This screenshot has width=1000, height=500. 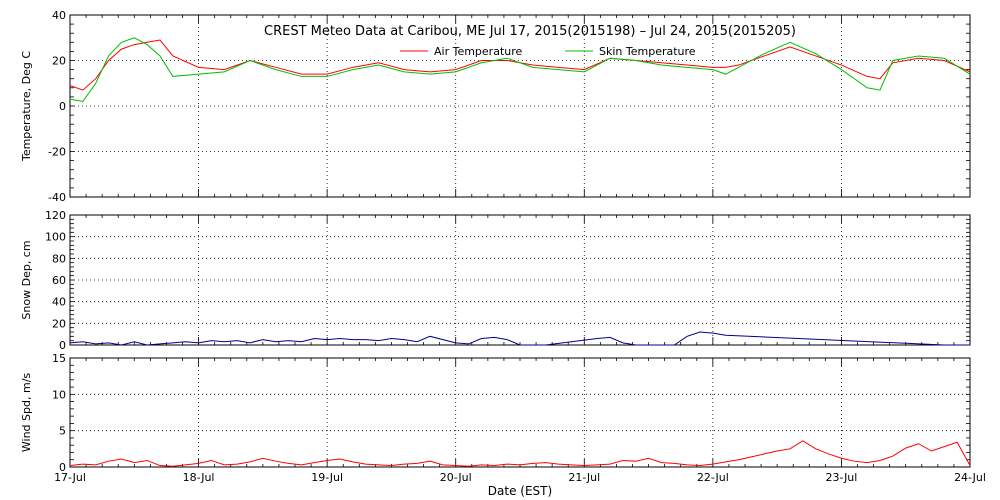 What do you see at coordinates (520, 491) in the screenshot?
I see `x-axis-label: Date (EST)` at bounding box center [520, 491].